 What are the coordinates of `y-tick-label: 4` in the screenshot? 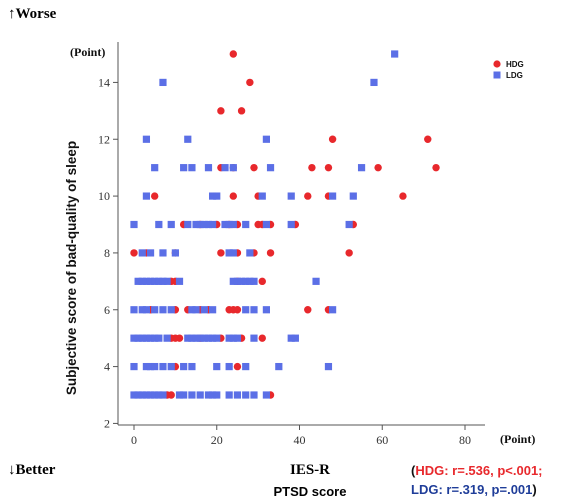 It's located at (107, 367).